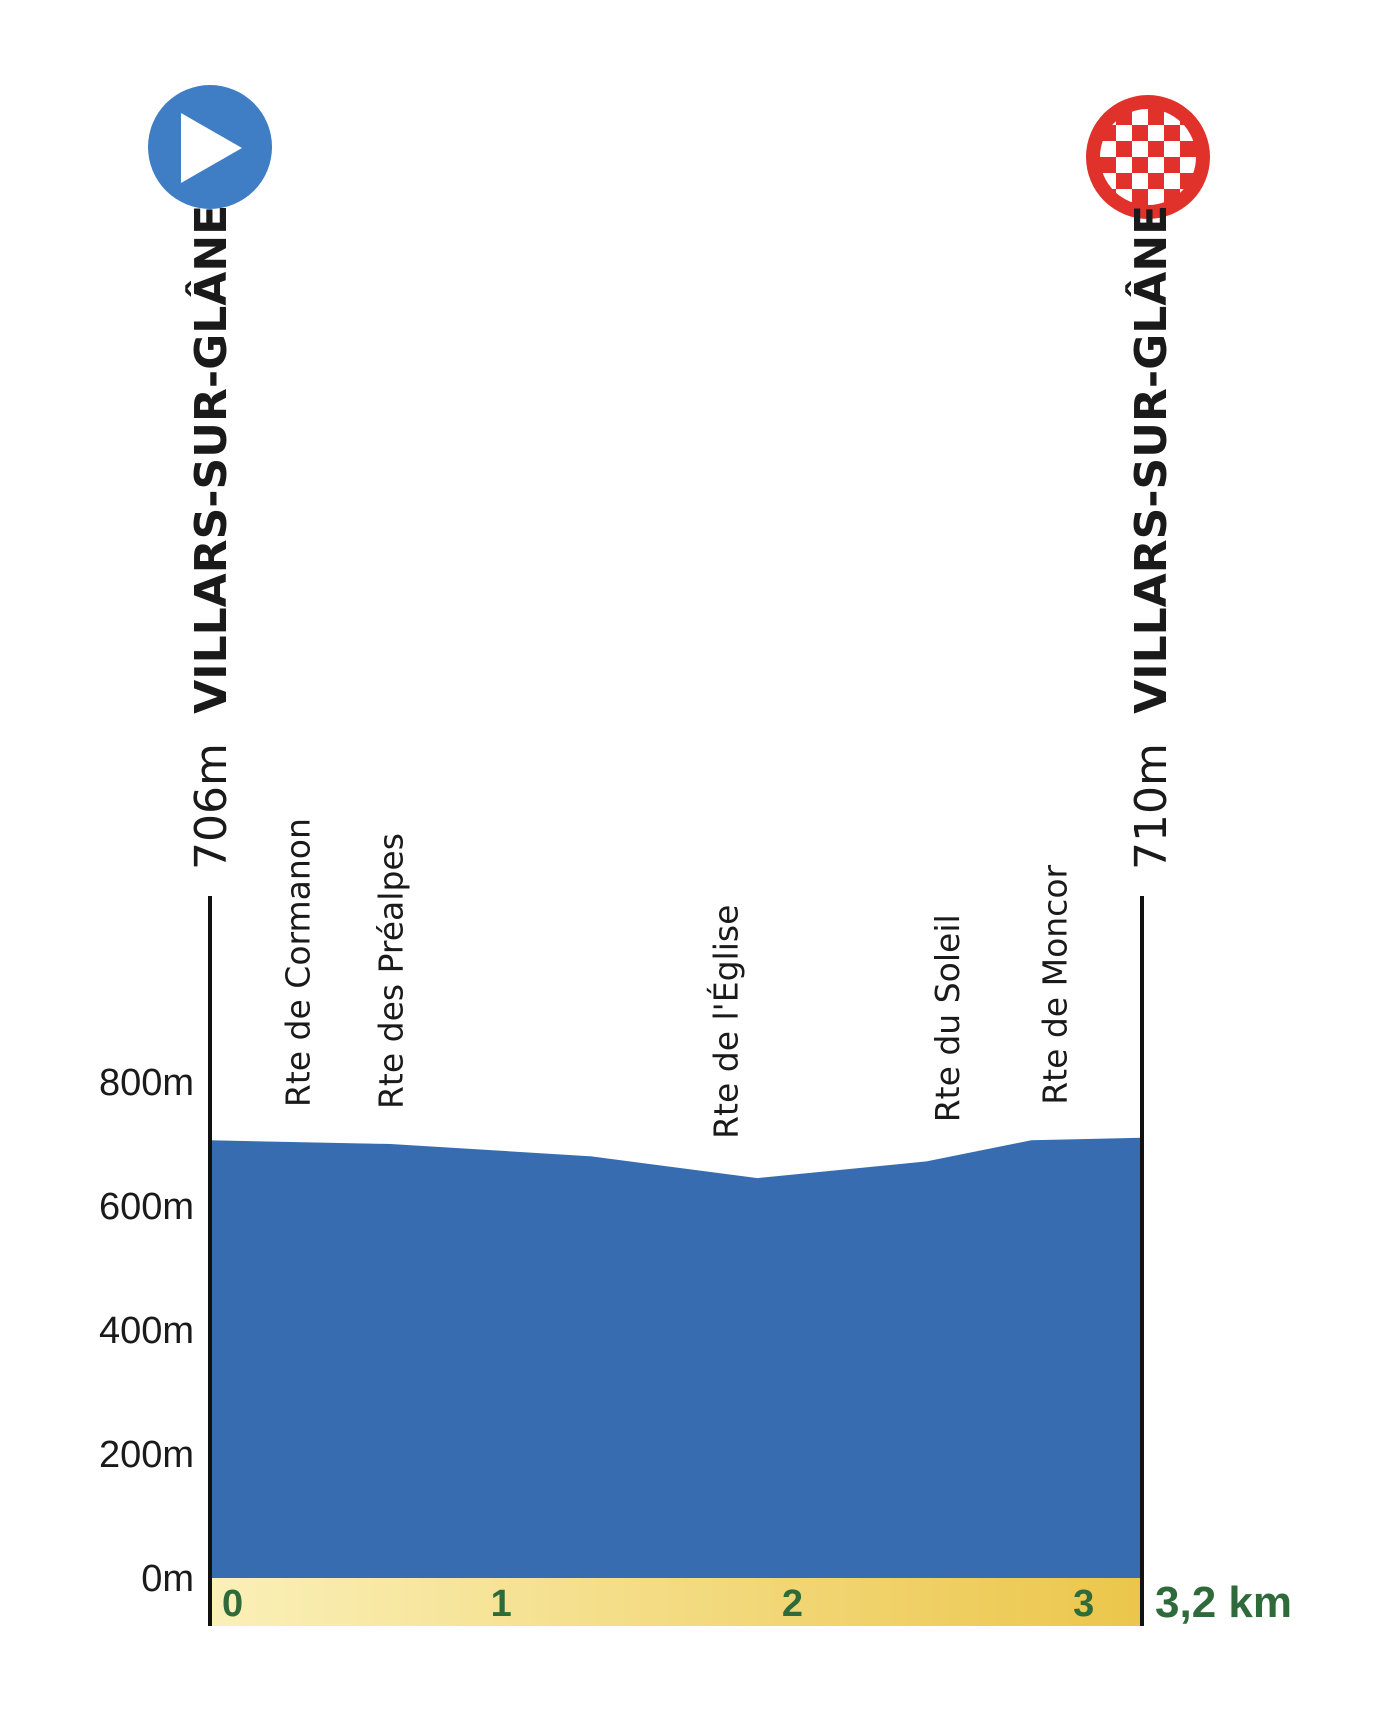 This screenshot has height=1718, width=1396. Describe the element at coordinates (146, 1331) in the screenshot. I see `y-tick-label: 400m` at that location.